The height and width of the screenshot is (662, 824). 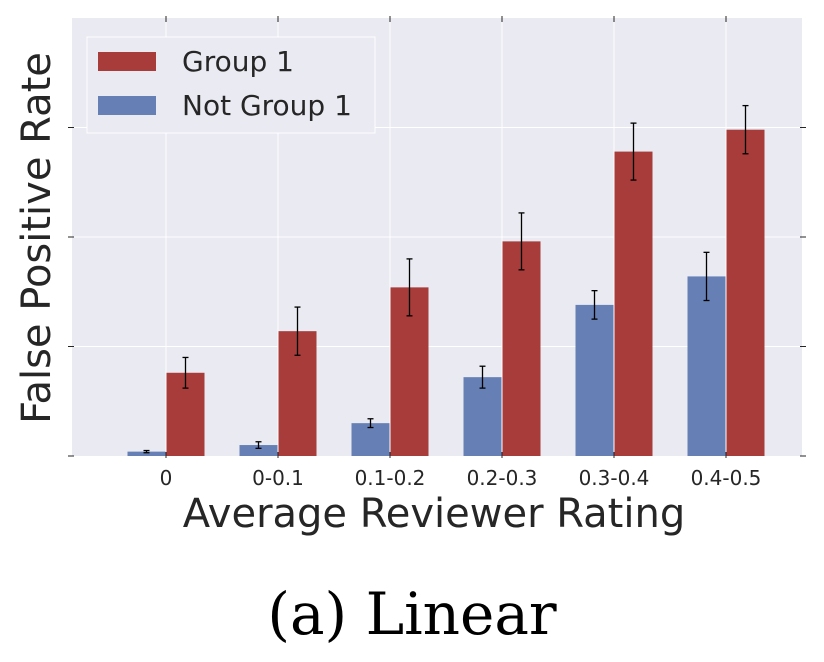 I want to click on legend: Group 1 Not Group 1, so click(x=231, y=85).